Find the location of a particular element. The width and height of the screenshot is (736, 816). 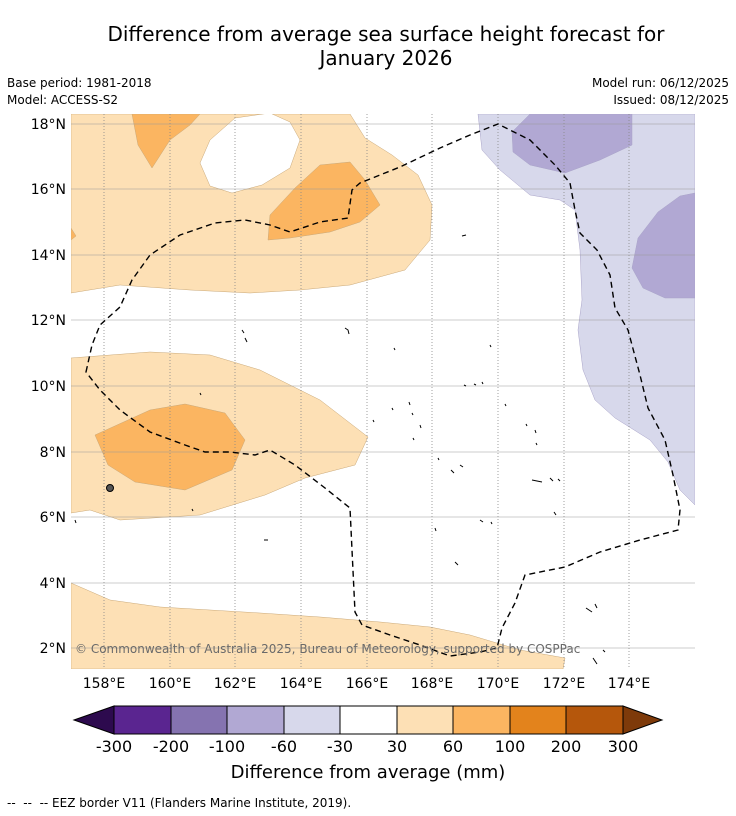

colorbar-tick-label: -30 is located at coordinates (340, 746).